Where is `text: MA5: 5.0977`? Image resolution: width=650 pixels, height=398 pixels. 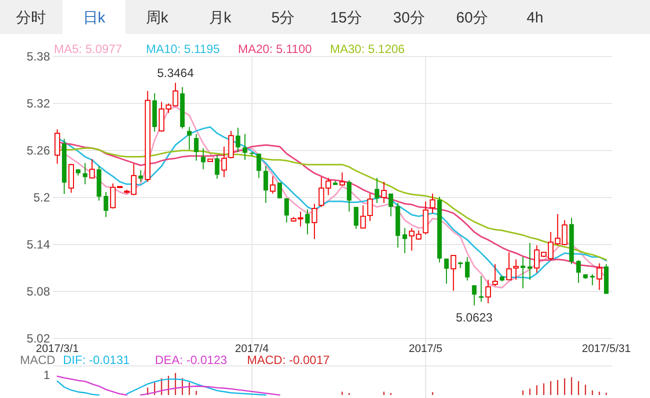 text: MA5: 5.0977 is located at coordinates (88, 49).